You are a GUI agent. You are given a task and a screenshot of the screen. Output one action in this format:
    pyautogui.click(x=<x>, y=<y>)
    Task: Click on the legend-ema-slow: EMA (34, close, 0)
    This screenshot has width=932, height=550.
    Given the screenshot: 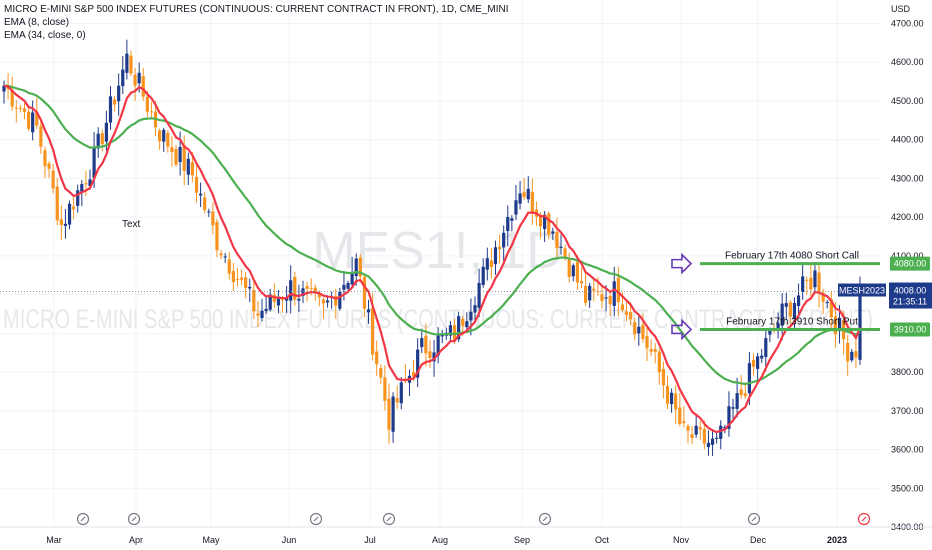 What is the action you would take?
    pyautogui.click(x=45, y=35)
    